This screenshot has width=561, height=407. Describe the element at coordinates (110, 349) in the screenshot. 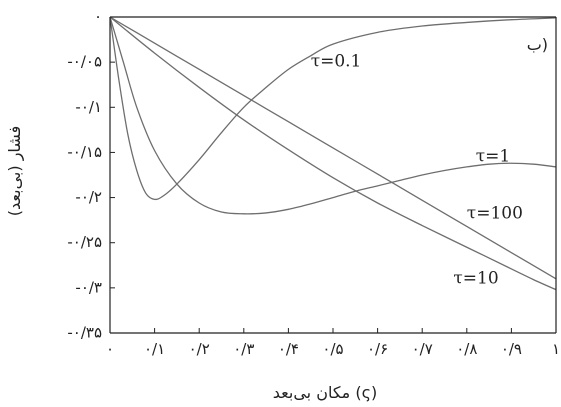

I see `x-tick-label: ۰` at that location.